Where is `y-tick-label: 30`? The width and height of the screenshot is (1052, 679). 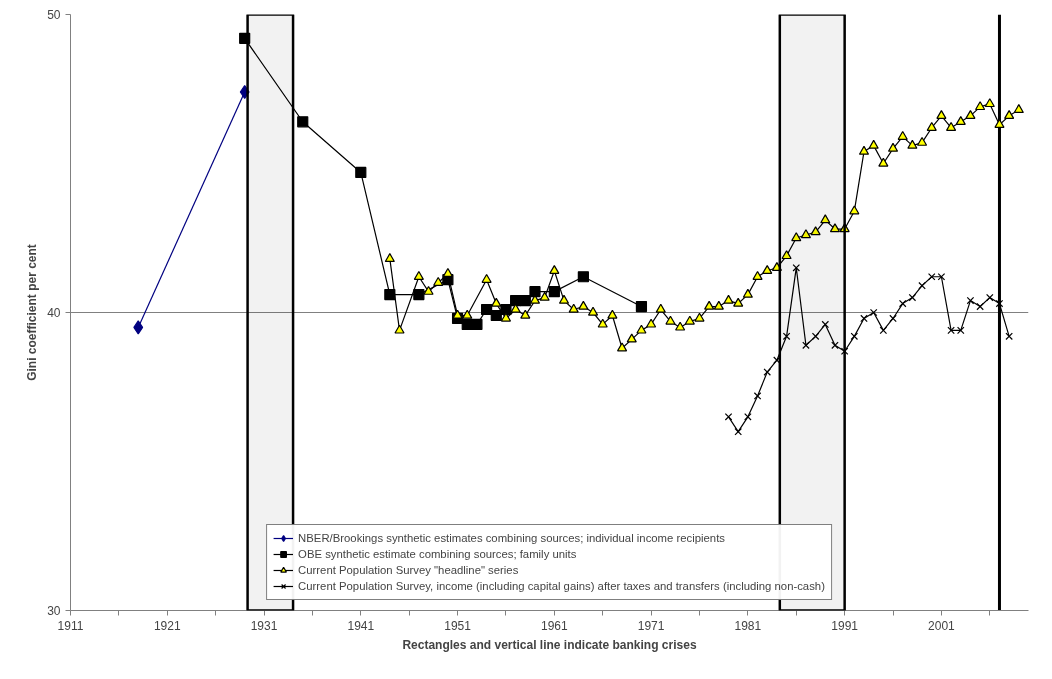 y-tick-label: 30 is located at coordinates (54, 611).